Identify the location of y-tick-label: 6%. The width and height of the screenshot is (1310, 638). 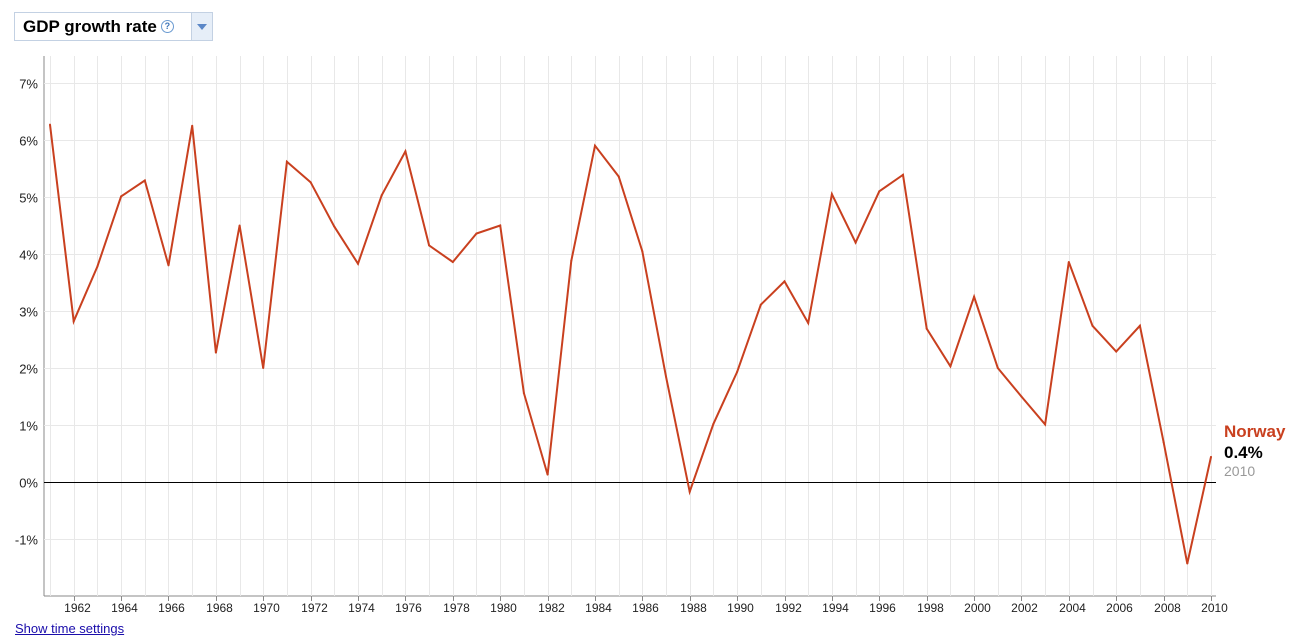
(28, 141).